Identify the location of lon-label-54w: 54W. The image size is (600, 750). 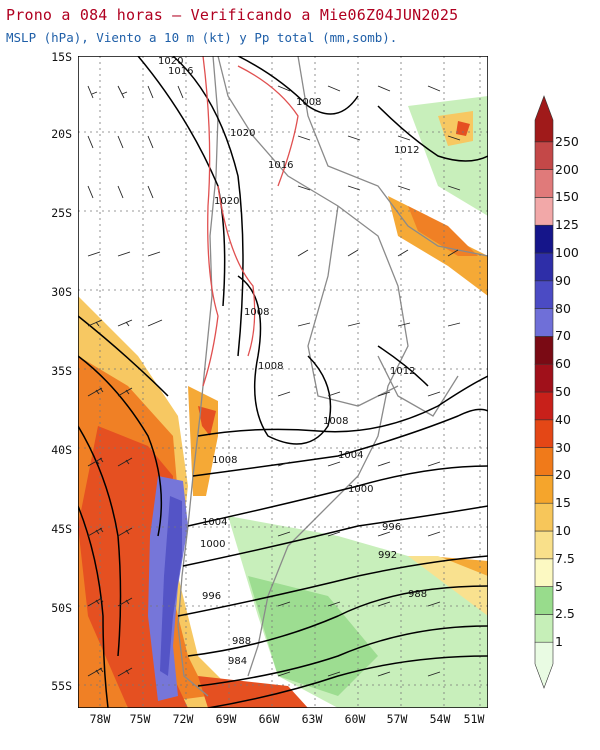
(440, 719).